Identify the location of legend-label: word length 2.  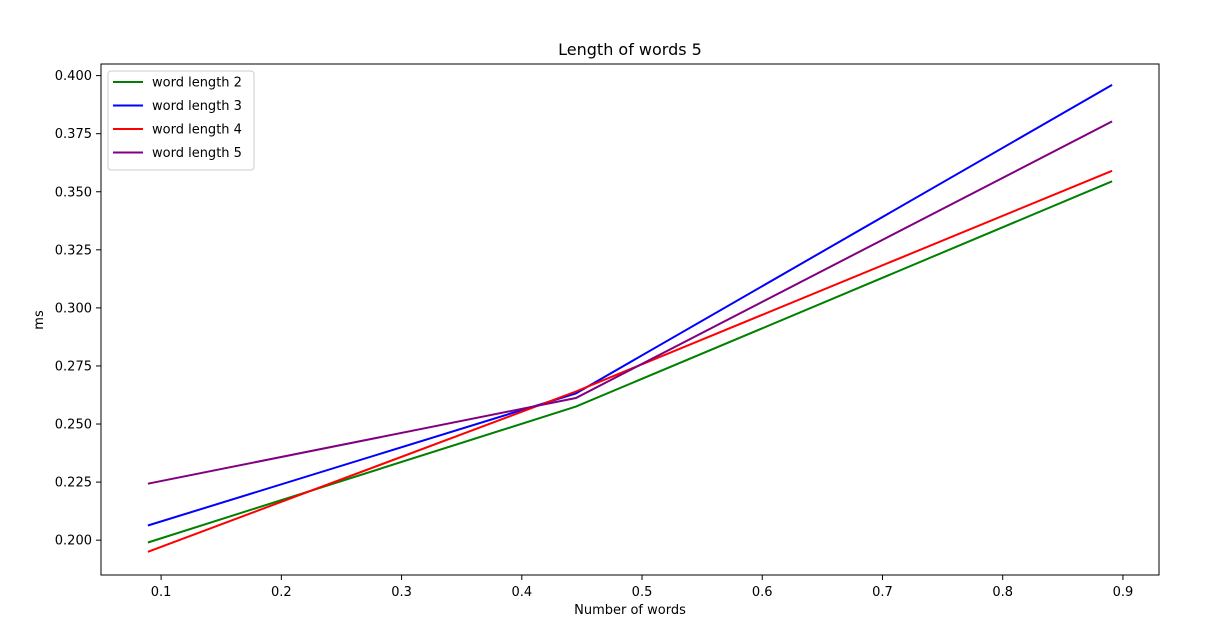
(197, 83).